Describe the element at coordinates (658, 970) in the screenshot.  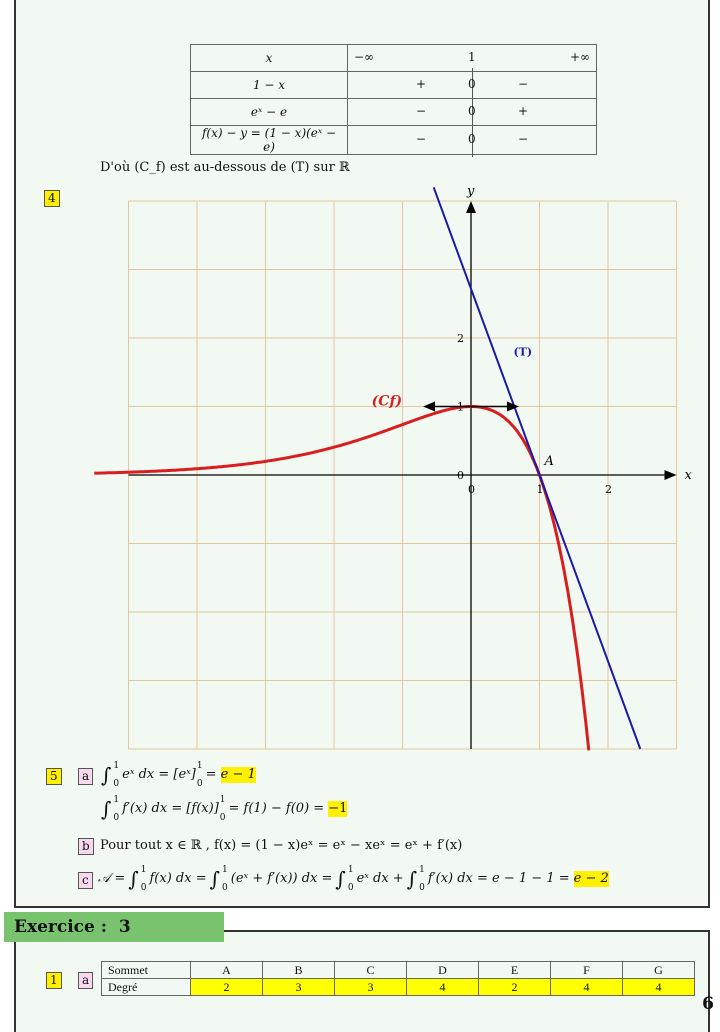
I see `vertex-cell: G` at that location.